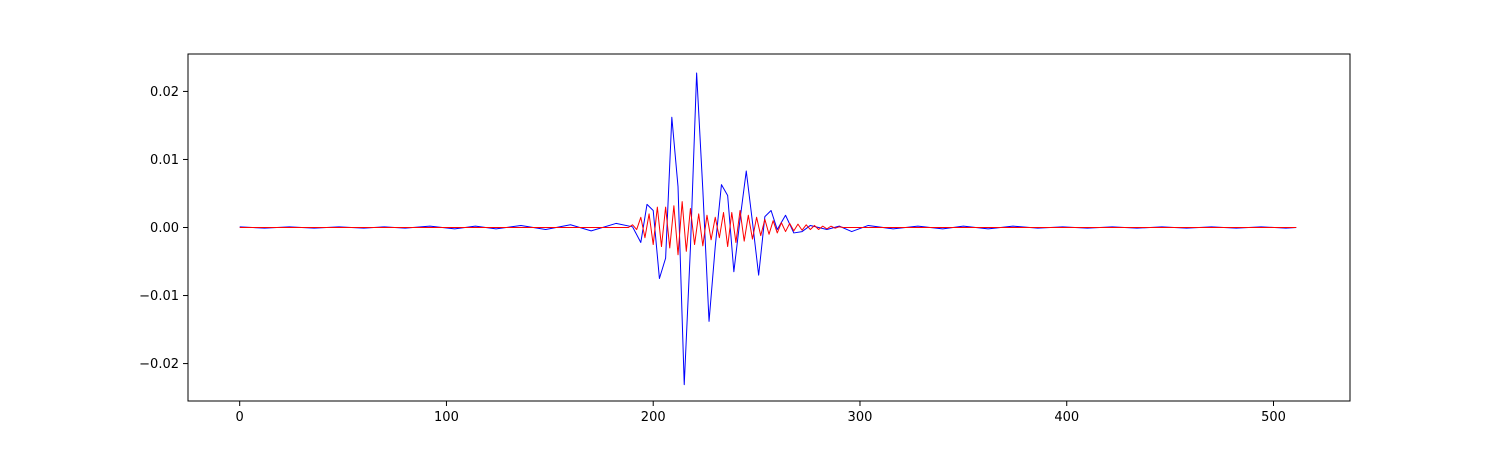  What do you see at coordinates (240, 417) in the screenshot?
I see `x-tick-label: 0` at bounding box center [240, 417].